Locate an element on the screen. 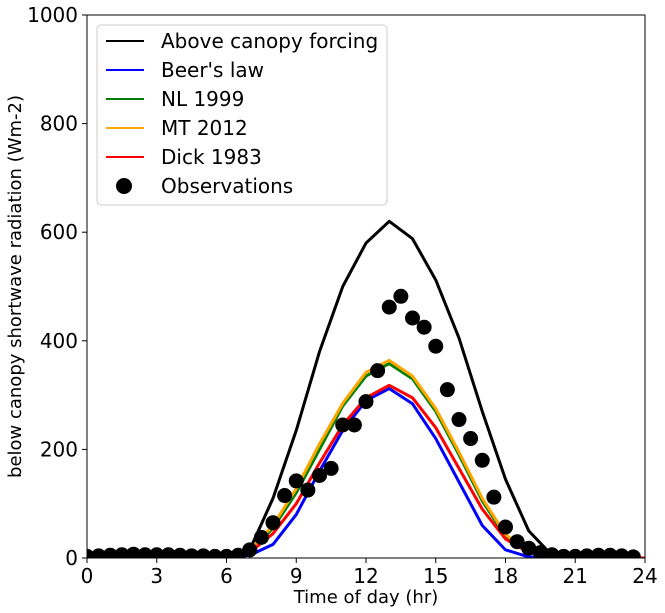 The image size is (665, 613). legend-label-mt-2012: MT 2012 is located at coordinates (204, 128).